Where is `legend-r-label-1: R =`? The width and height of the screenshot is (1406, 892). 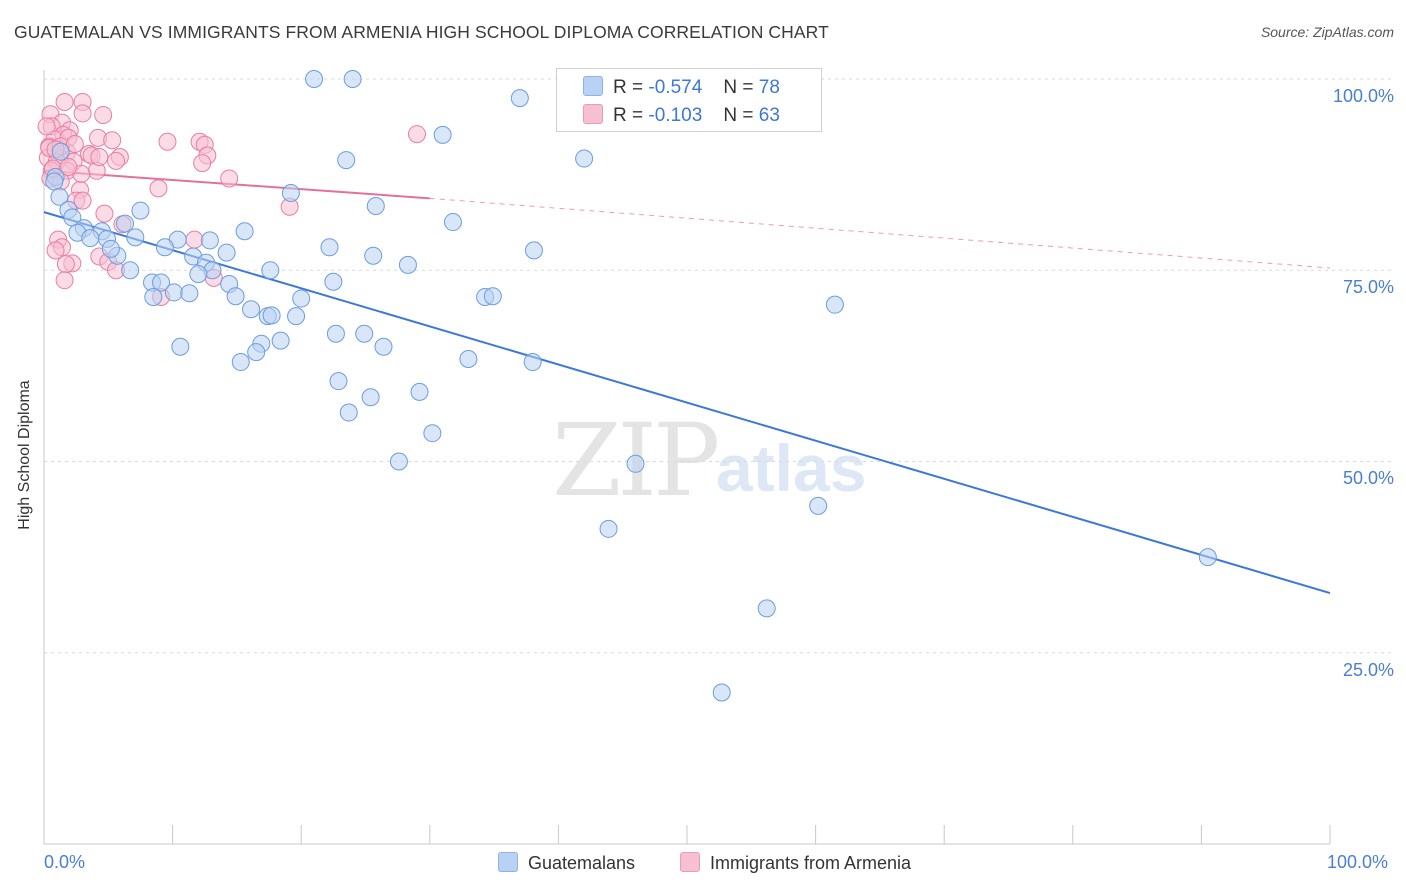 legend-r-label-1: R = is located at coordinates (628, 87).